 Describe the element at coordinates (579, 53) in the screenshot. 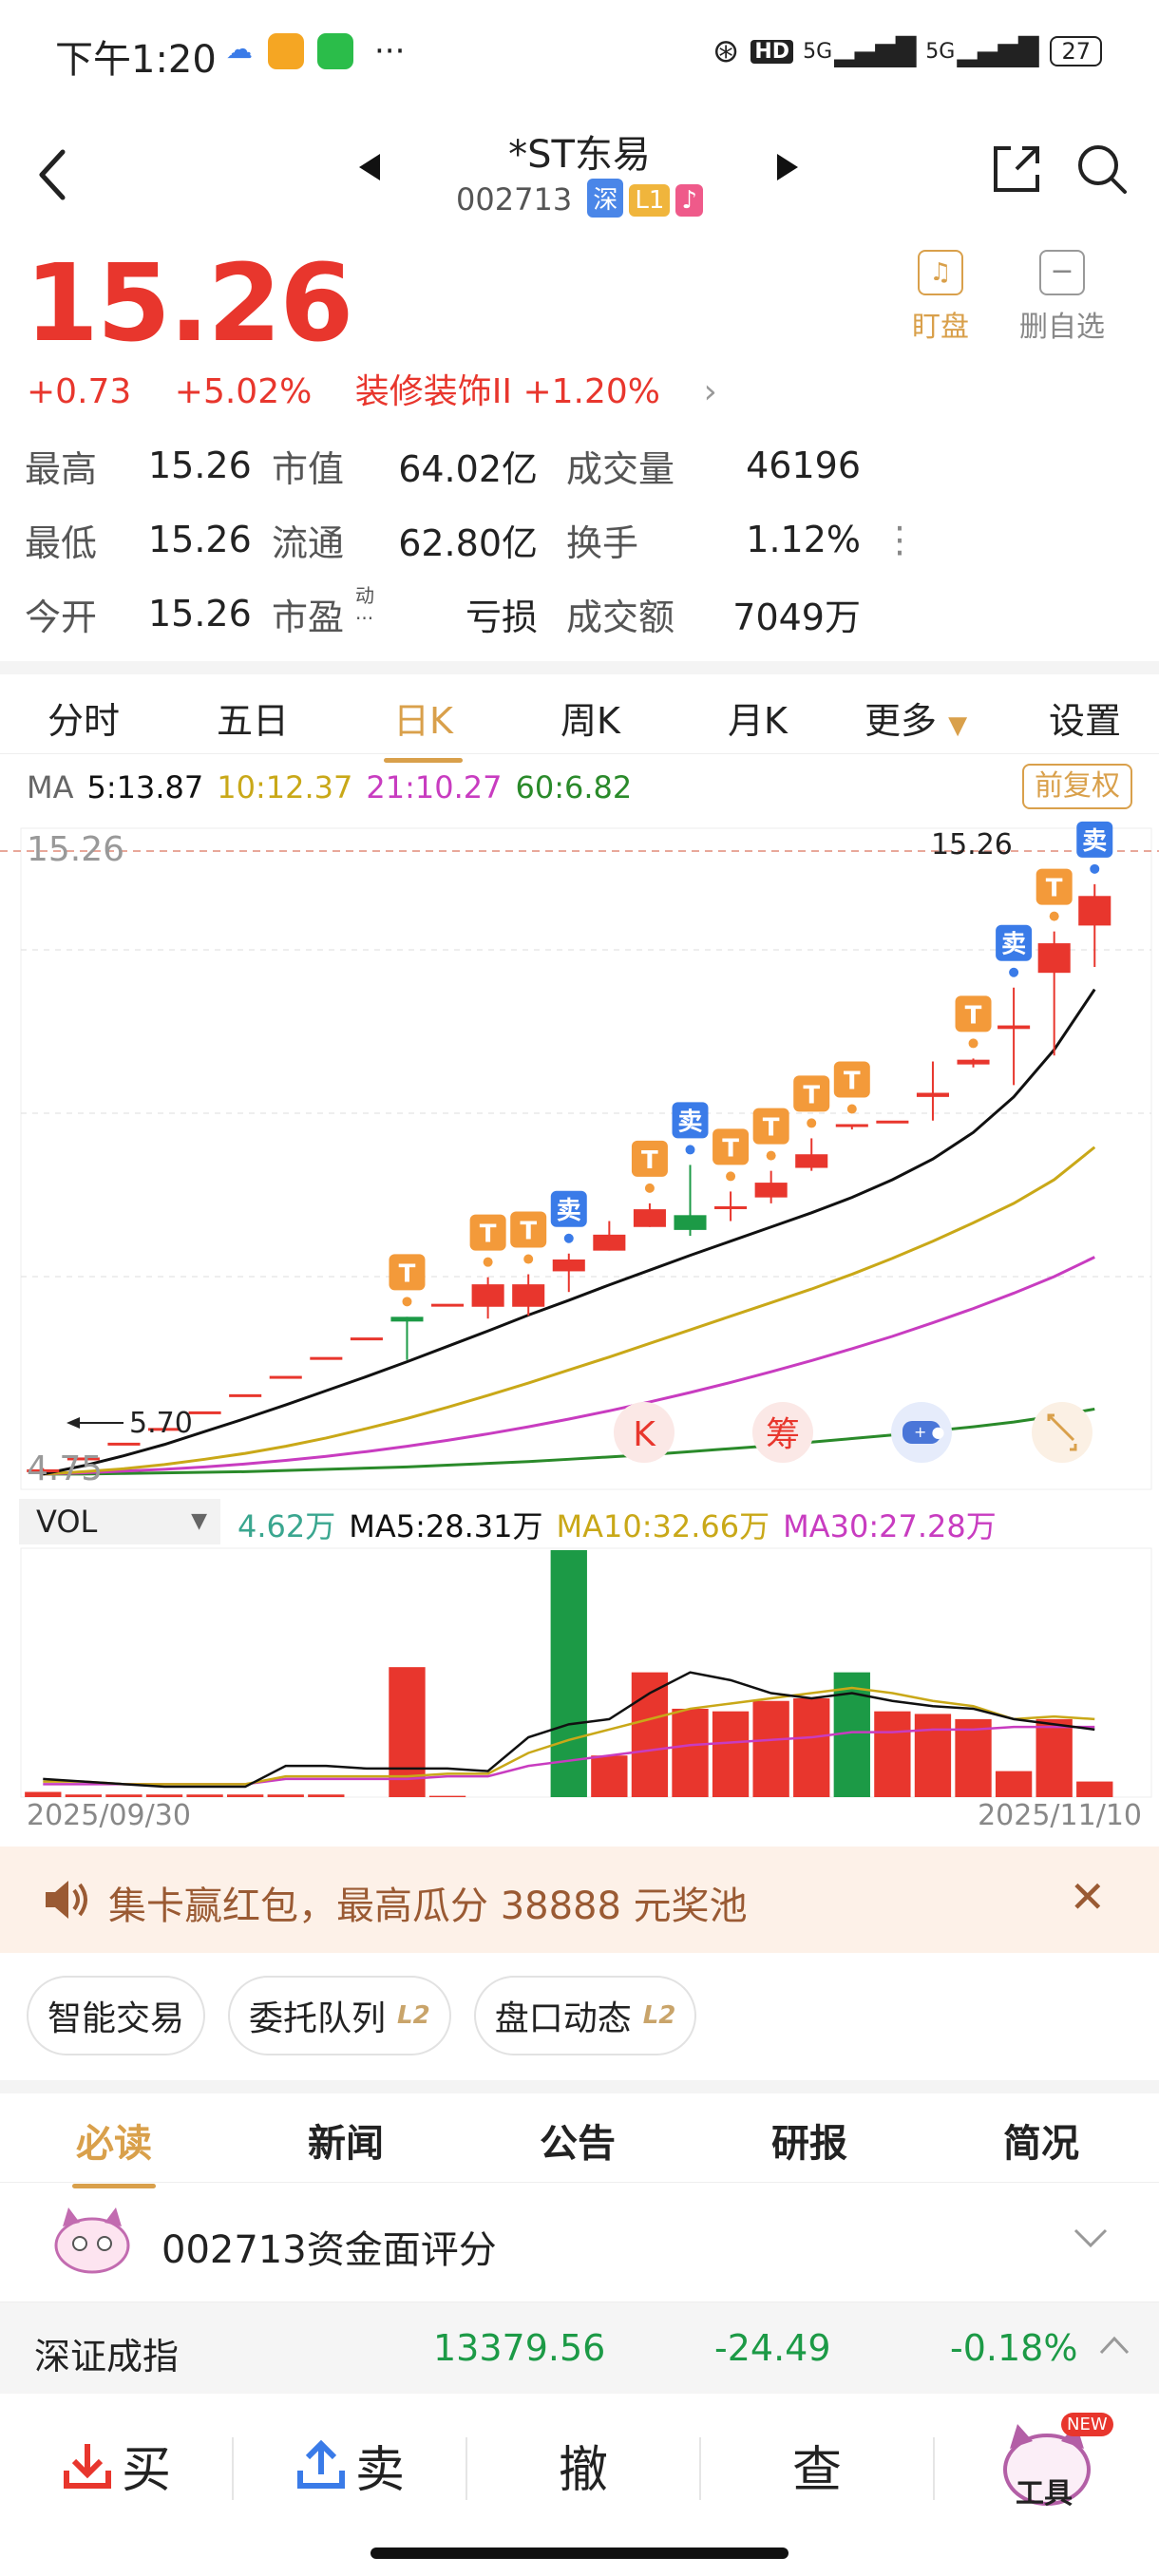

I see `status-bar: 下午1:20 ☁ ··· ⊛ HD 5G ▂▄▆█ 5G ▂▄▆█ 27` at that location.